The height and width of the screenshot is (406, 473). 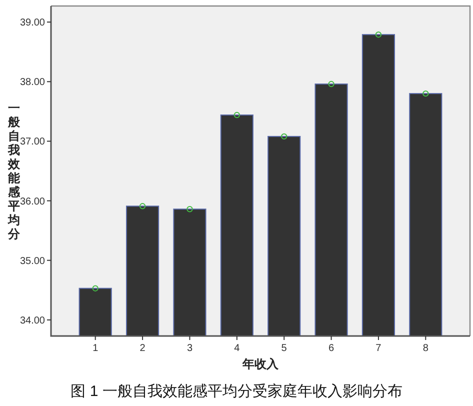 What do you see at coordinates (237, 348) in the screenshot?
I see `x-tick-label: 4` at bounding box center [237, 348].